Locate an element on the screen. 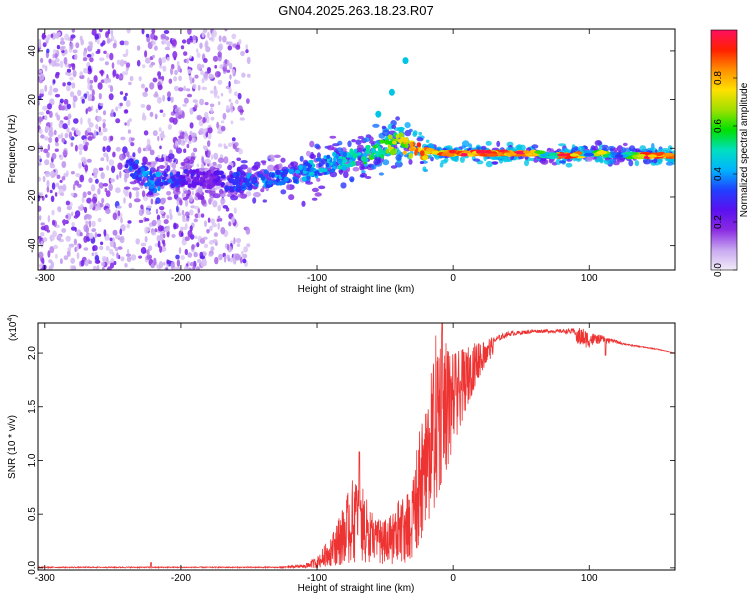  spectrogram-x-tick-label: -100 is located at coordinates (317, 278).